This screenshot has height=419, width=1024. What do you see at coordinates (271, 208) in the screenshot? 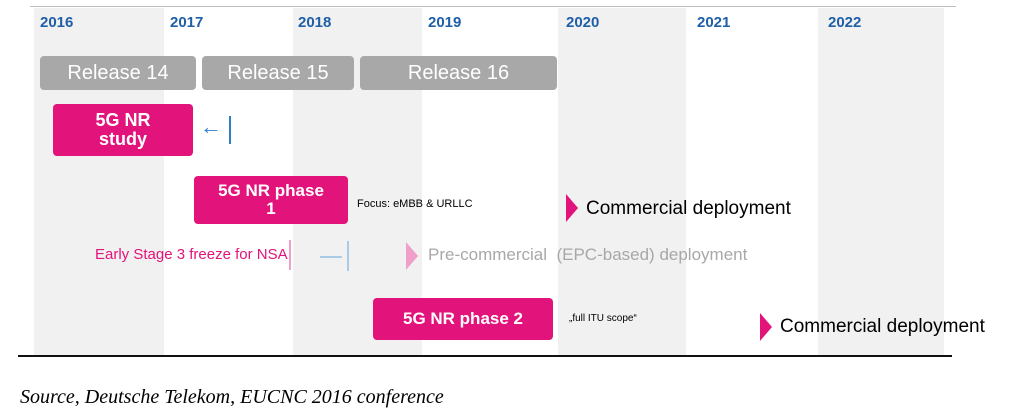
I see `nr-phase1-line2: 1` at bounding box center [271, 208].